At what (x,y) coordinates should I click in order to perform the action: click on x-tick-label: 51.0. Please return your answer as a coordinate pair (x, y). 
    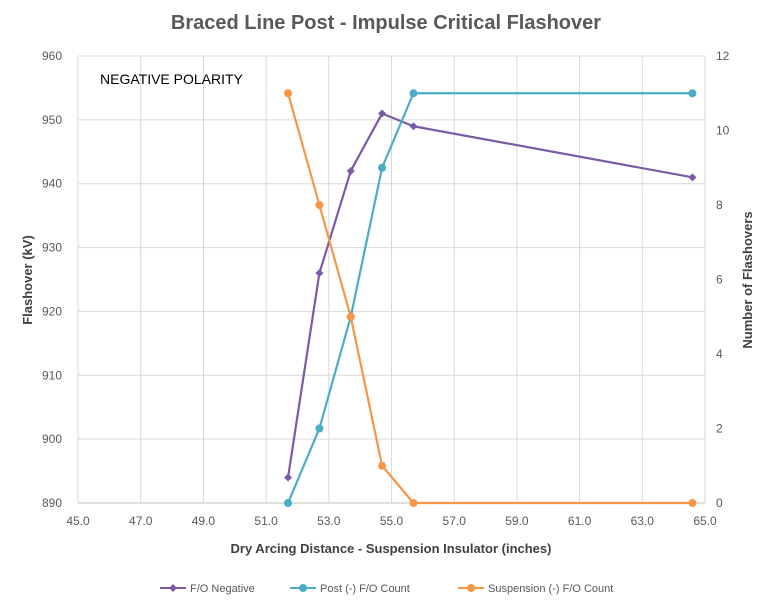
    Looking at the image, I should click on (266, 521).